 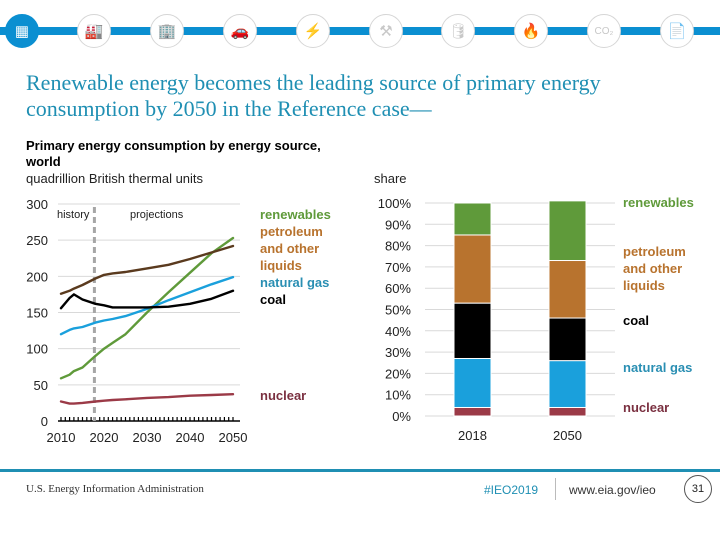 What do you see at coordinates (658, 202) in the screenshot?
I see `share-label-renewables: renewables` at bounding box center [658, 202].